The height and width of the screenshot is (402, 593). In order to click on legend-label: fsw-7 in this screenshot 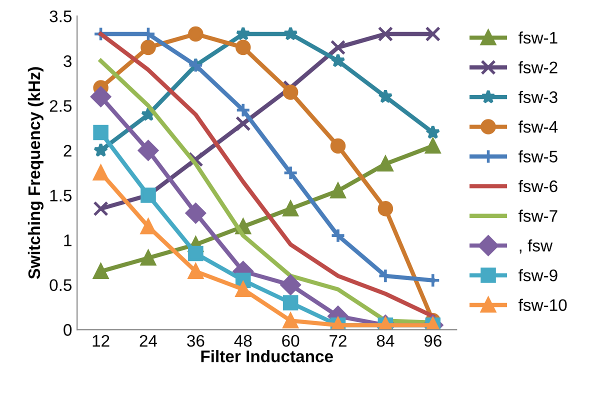, I will do `click(538, 216)`.